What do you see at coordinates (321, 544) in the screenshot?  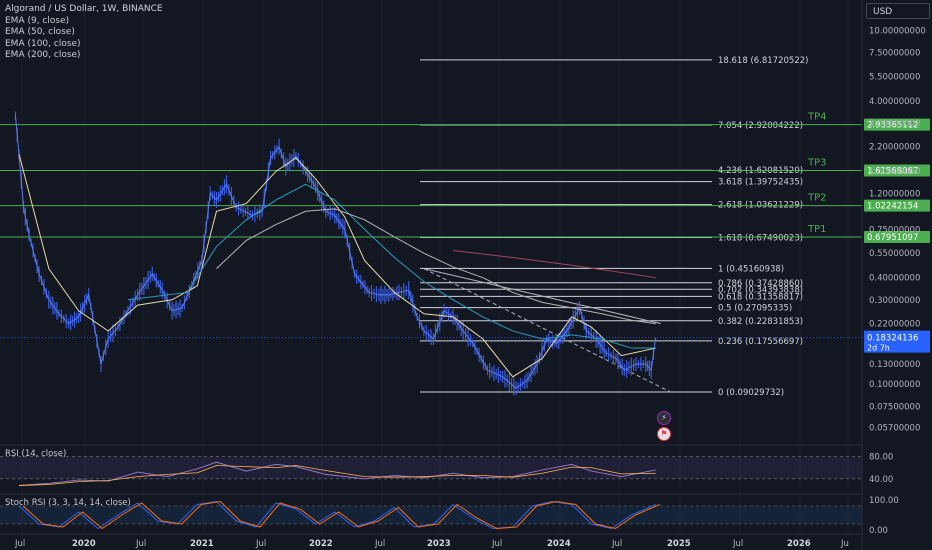 I see `time-axis-tick: 2022` at bounding box center [321, 544].